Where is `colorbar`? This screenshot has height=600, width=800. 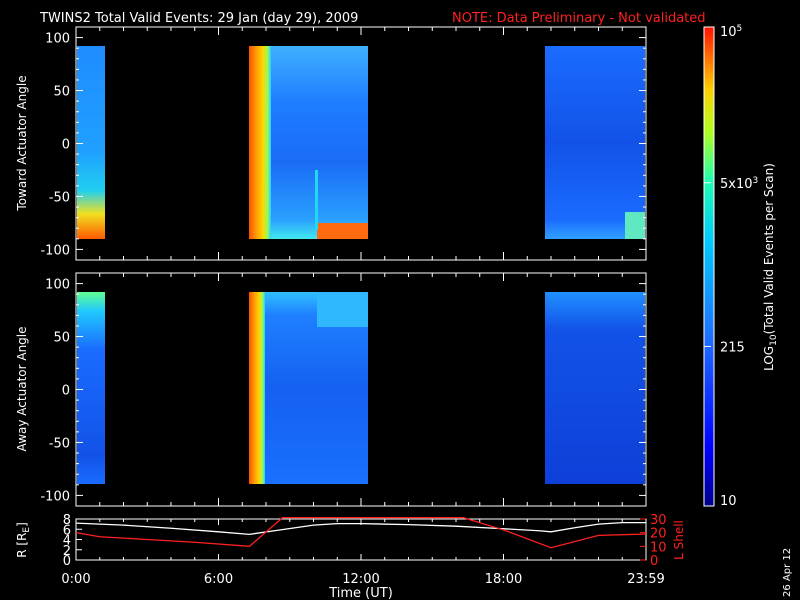 colorbar is located at coordinates (709, 266).